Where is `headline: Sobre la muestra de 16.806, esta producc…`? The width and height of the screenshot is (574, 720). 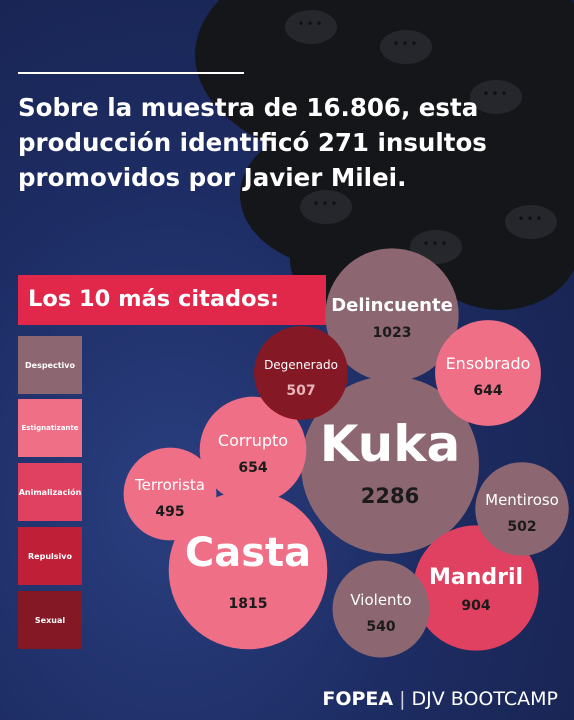 headline: Sobre la muestra de 16.806, esta producc… is located at coordinates (252, 142).